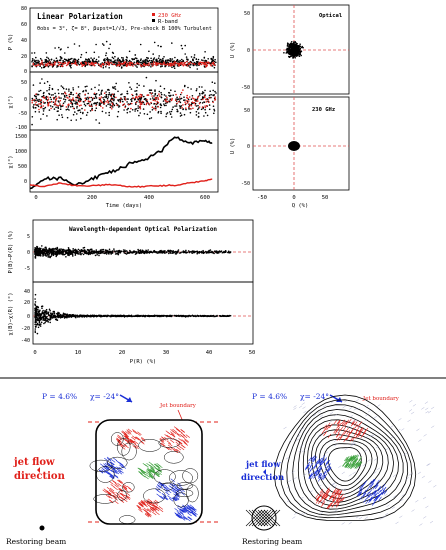 This screenshot has width=446, height=550. Describe the element at coordinates (25, 329) in the screenshot. I see `tick-label: -20` at that location.